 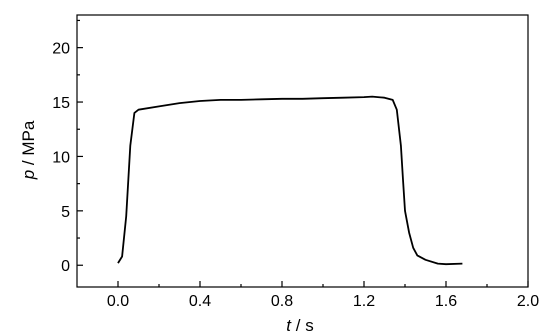 I want to click on y-tick-label: 20, so click(x=61, y=49).